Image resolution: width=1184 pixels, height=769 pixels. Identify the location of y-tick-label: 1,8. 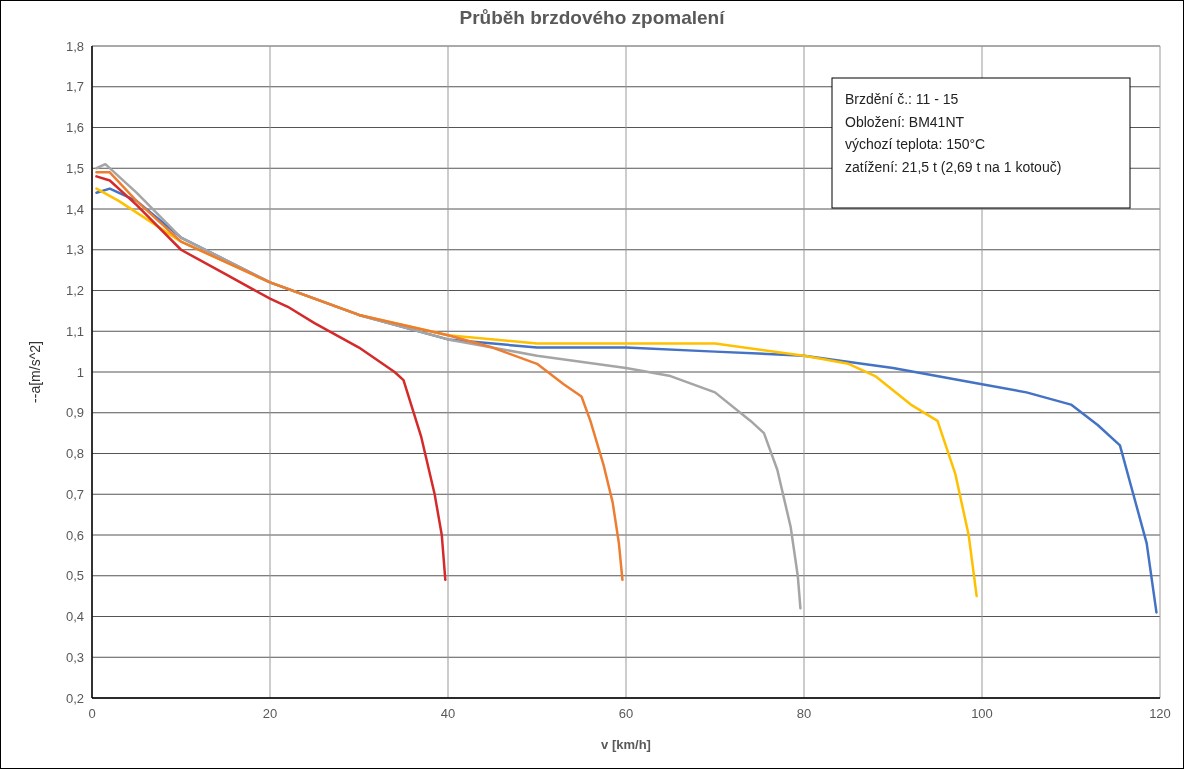
(74, 46).